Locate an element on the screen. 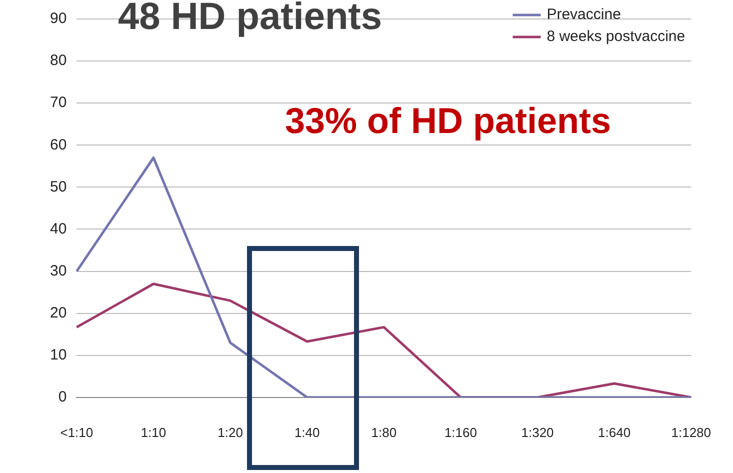 This screenshot has height=473, width=733. y-tick-label: 40 is located at coordinates (58, 229).